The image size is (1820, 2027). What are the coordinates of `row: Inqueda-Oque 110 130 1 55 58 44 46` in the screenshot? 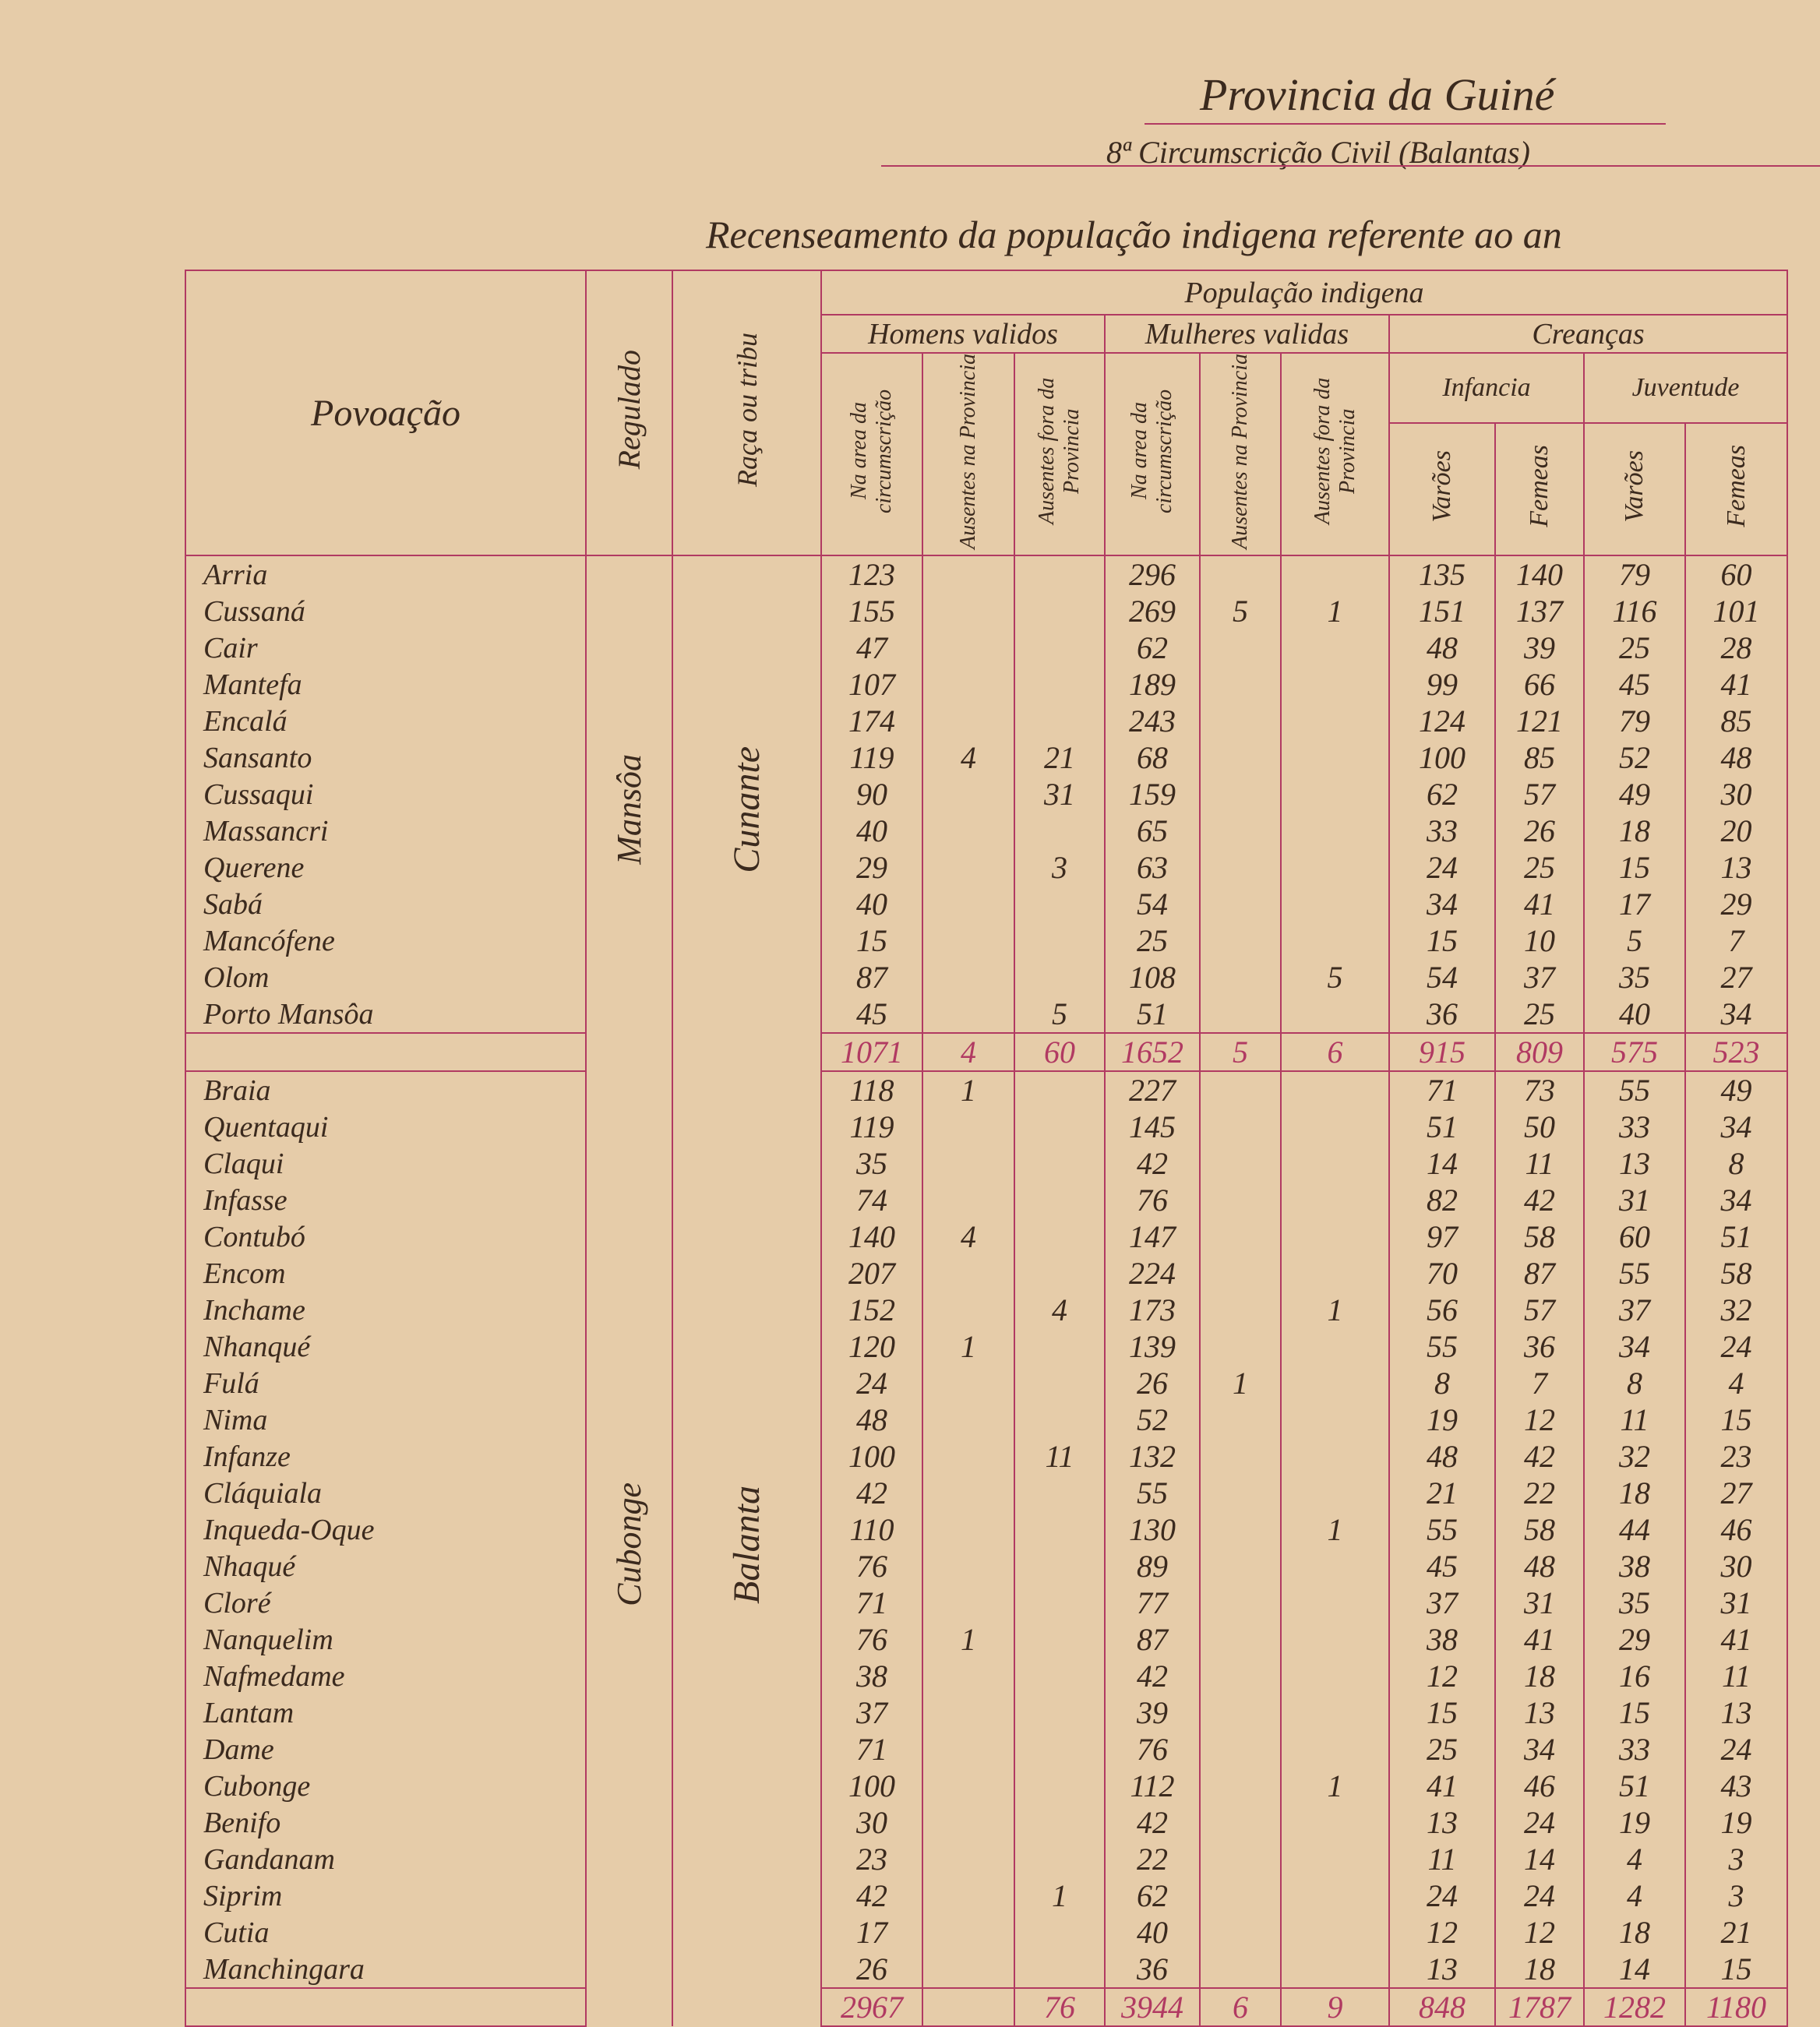 It's located at (987, 1529).